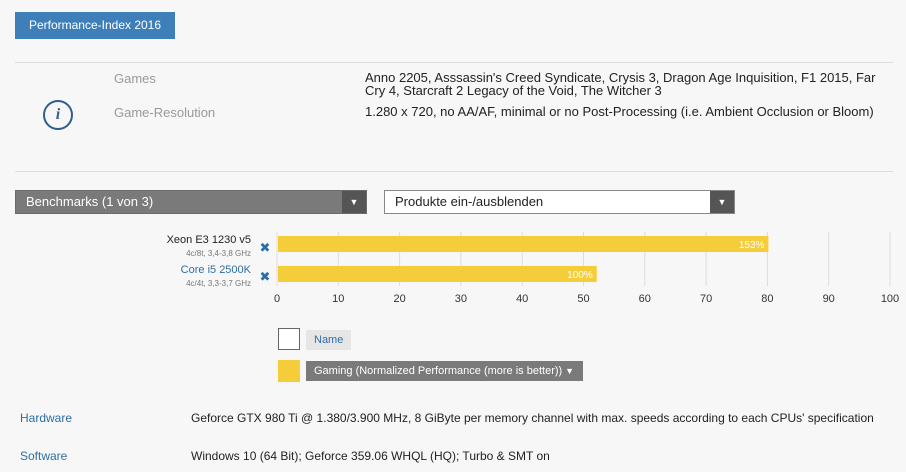  I want to click on performance-index-tab: Performance-Index 2016, so click(95, 25).